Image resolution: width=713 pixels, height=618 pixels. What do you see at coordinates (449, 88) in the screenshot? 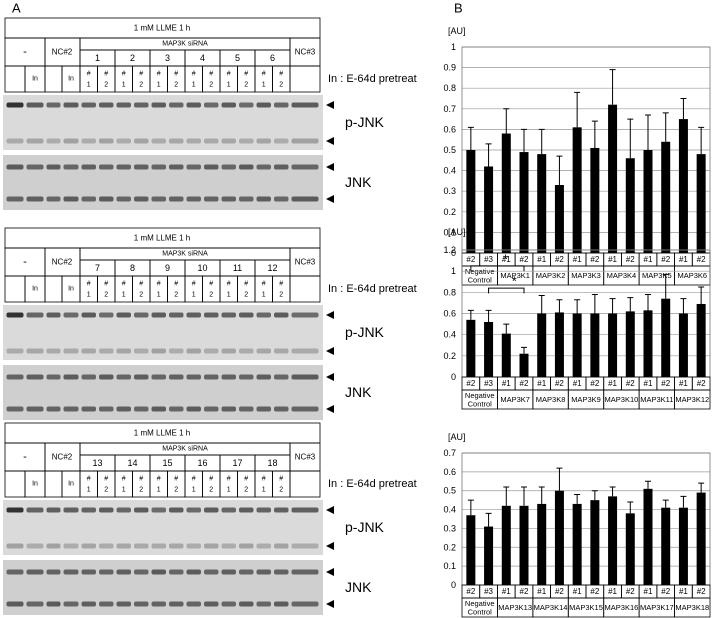
I see `y-tick-label: 0.8` at bounding box center [449, 88].